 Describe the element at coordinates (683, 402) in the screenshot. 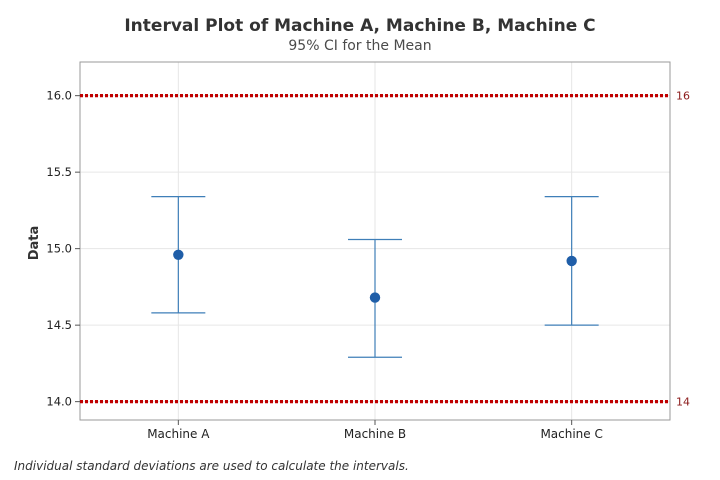

I see `reference-line-label: 14` at that location.